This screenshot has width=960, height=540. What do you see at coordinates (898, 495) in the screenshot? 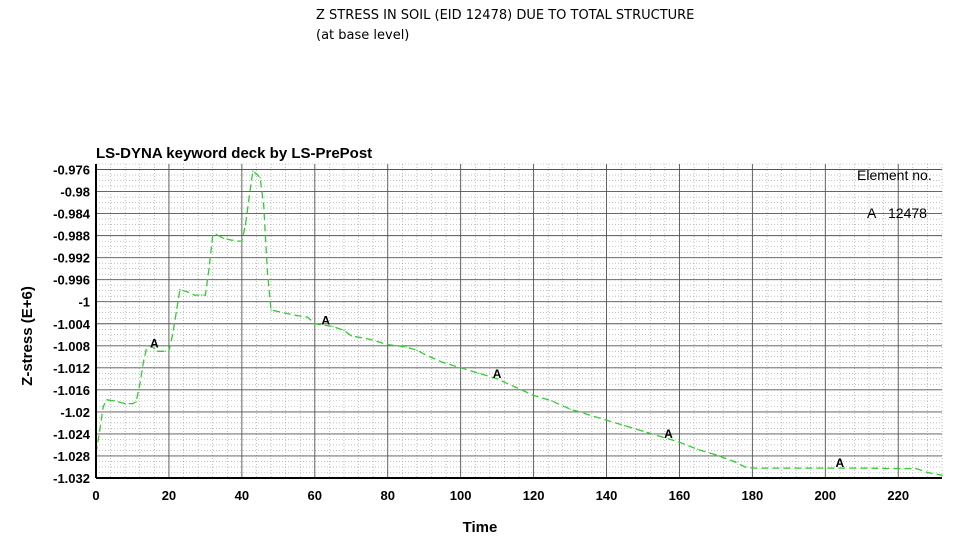
I see `x-tick-label: 220` at bounding box center [898, 495].